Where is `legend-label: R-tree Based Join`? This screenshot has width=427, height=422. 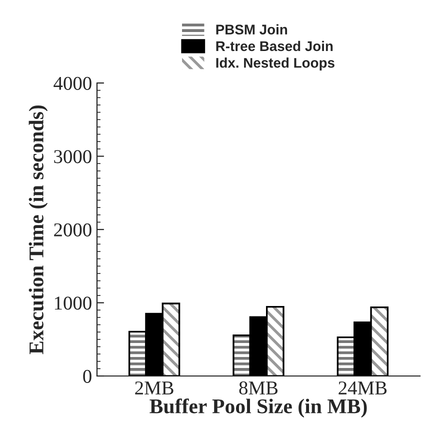
legend-label: R-tree Based Join is located at coordinates (274, 46).